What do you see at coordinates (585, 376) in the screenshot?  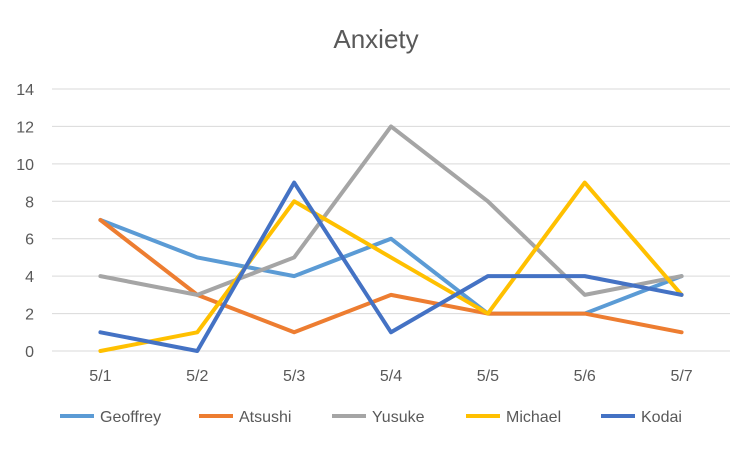 I see `x-tick-label: 5/6` at bounding box center [585, 376].